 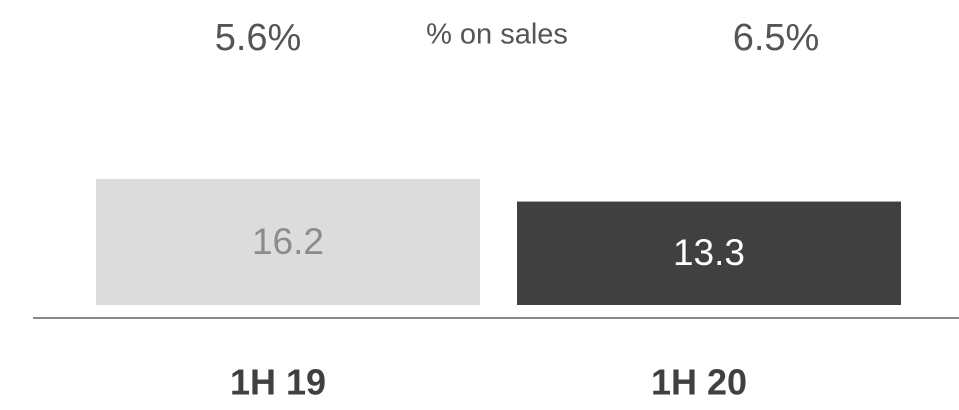 I want to click on value-label: 13.3, so click(x=709, y=252).